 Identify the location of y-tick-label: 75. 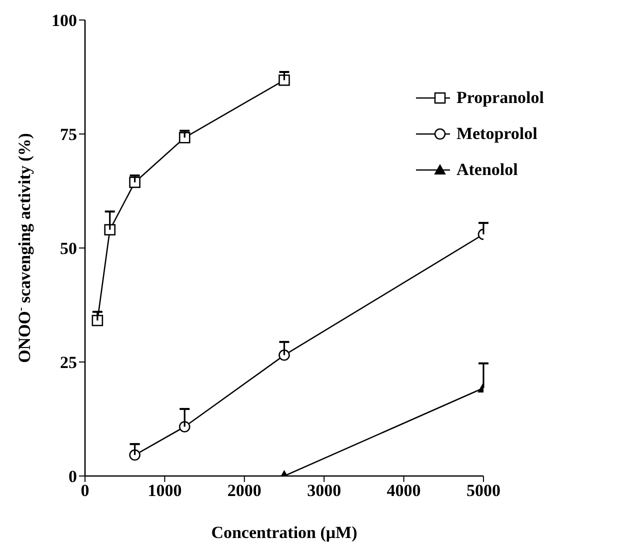
(68, 134).